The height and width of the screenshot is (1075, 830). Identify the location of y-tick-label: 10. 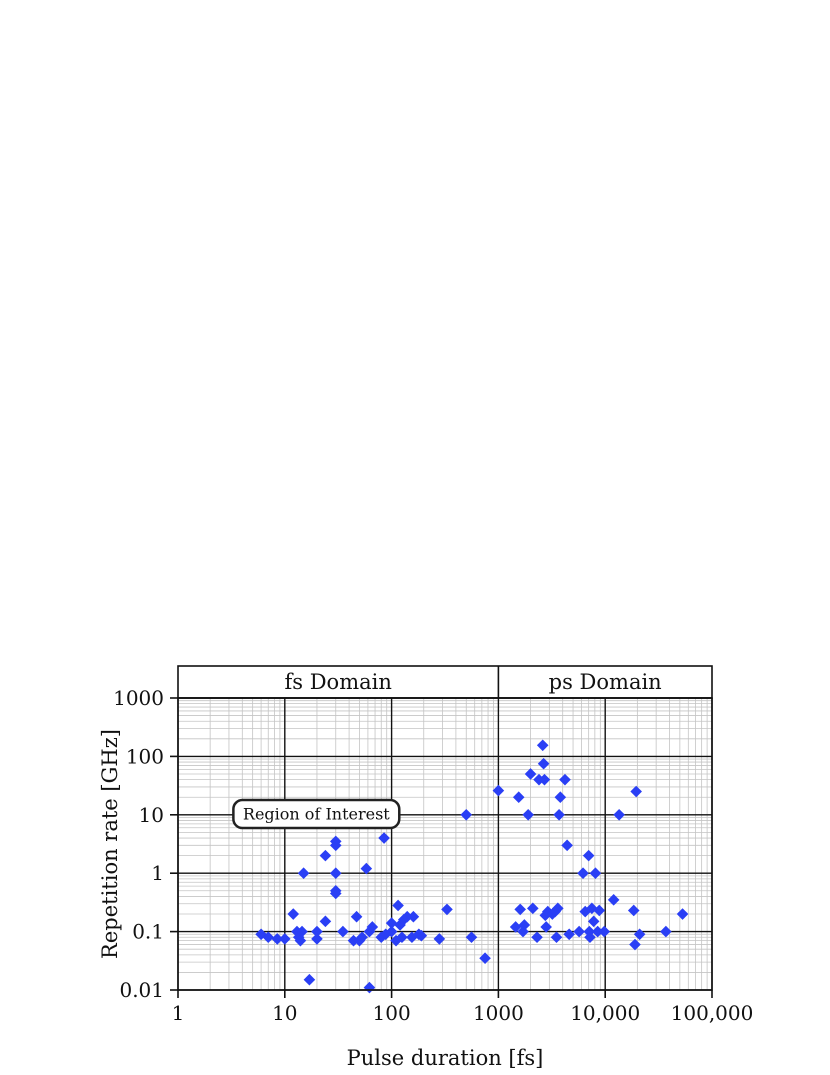
(151, 815).